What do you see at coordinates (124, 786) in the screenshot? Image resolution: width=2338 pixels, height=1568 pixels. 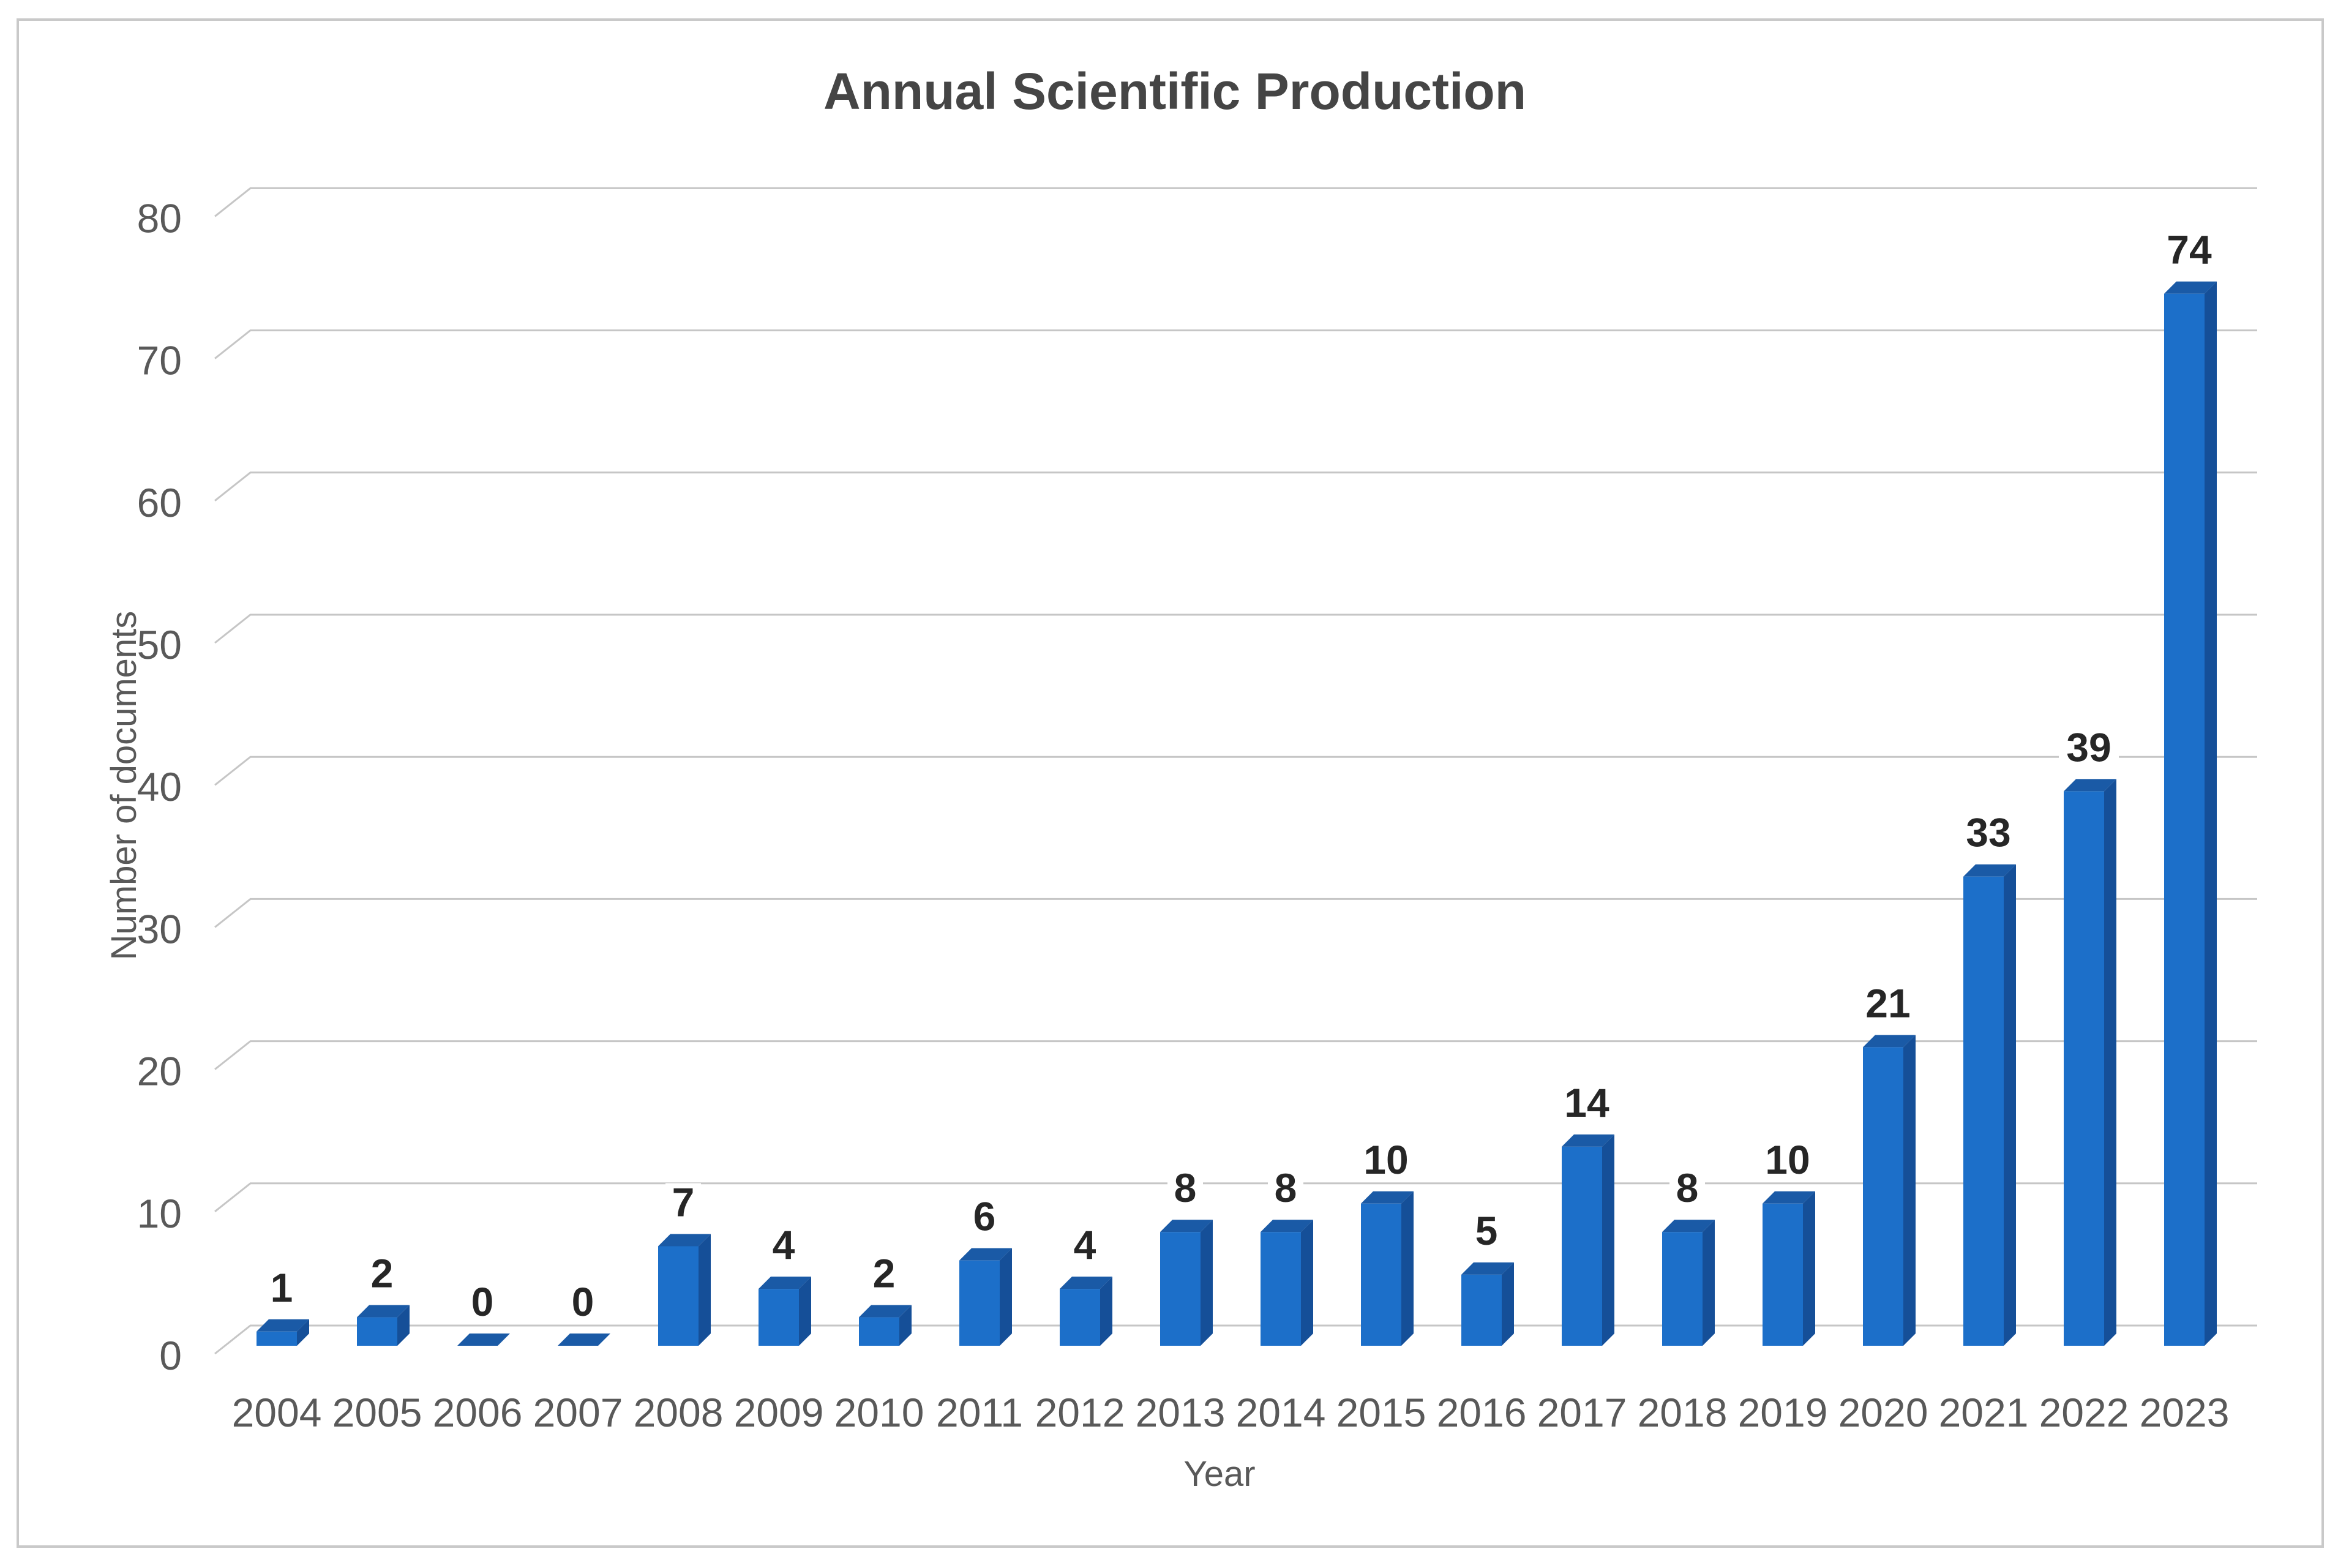 I see `y-axis-title: Number of documents` at bounding box center [124, 786].